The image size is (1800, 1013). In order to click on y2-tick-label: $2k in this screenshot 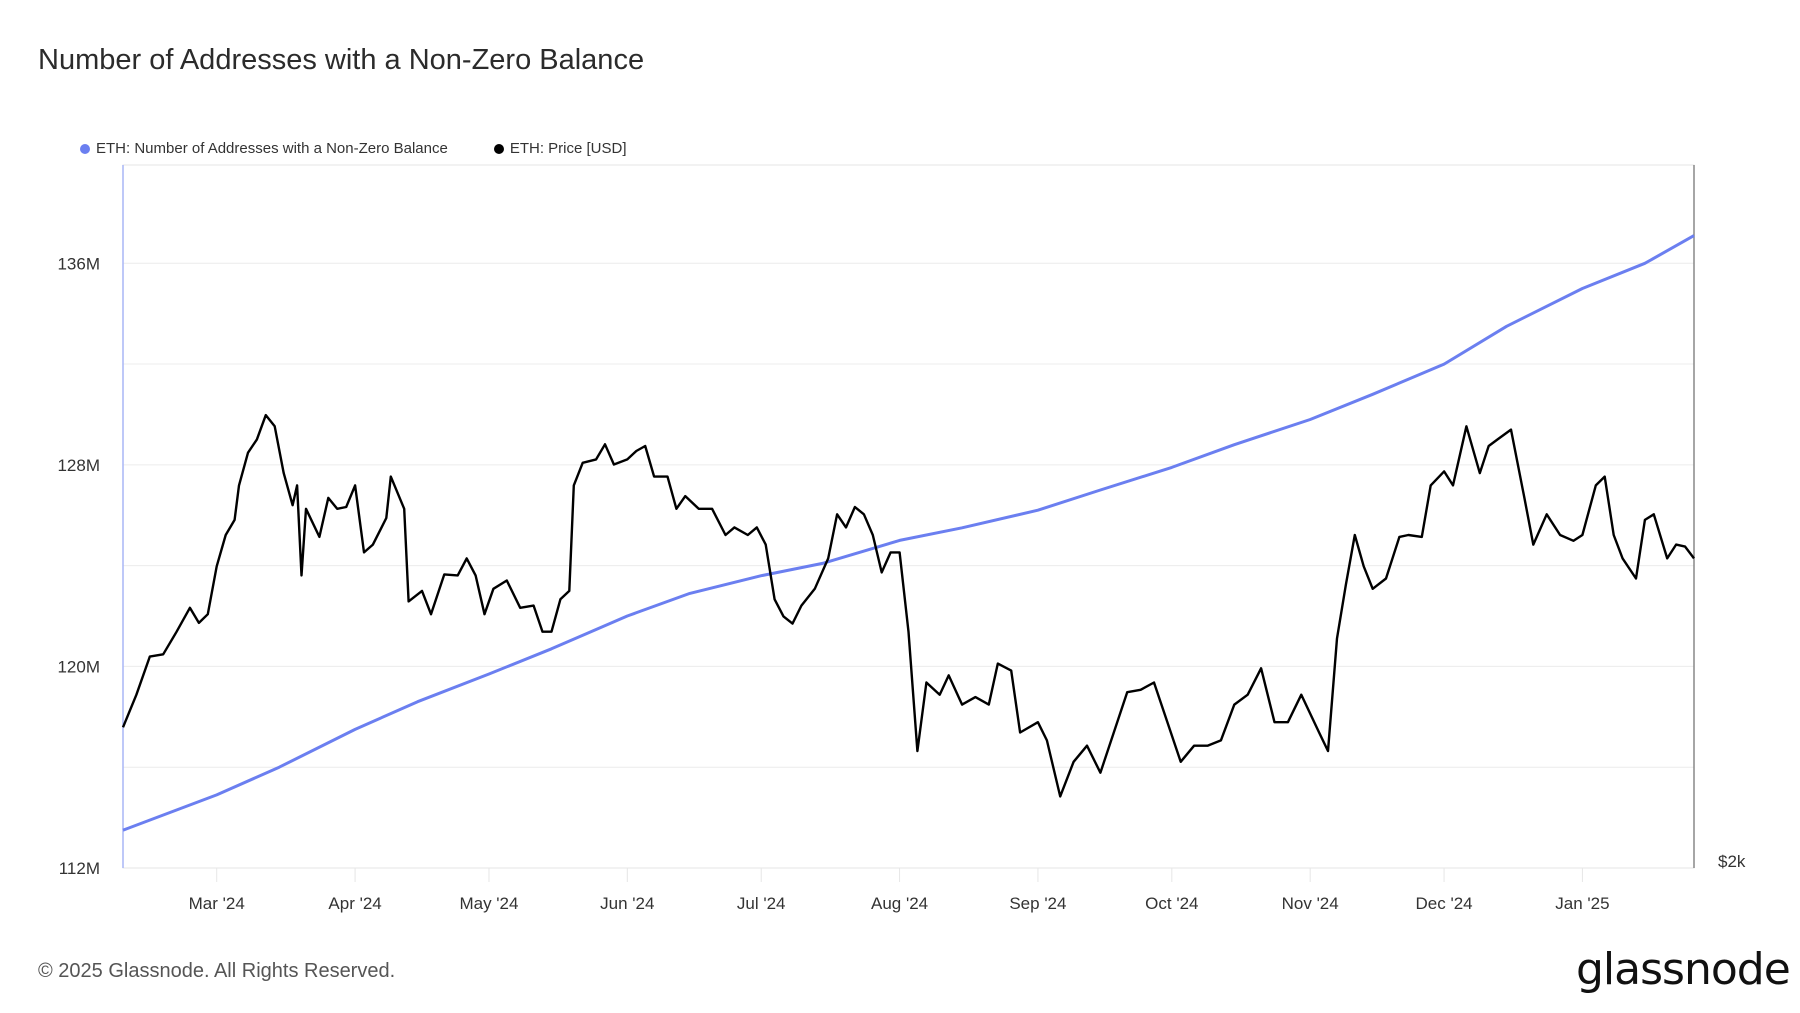, I will do `click(1732, 861)`.